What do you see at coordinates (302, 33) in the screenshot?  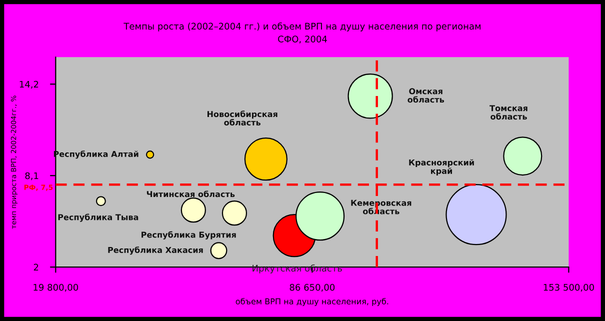 I see `chart-title: Темпы роста (2002–2004 гг.) и объем ВРП на душу населения по регионам СФО, 2004` at bounding box center [302, 33].